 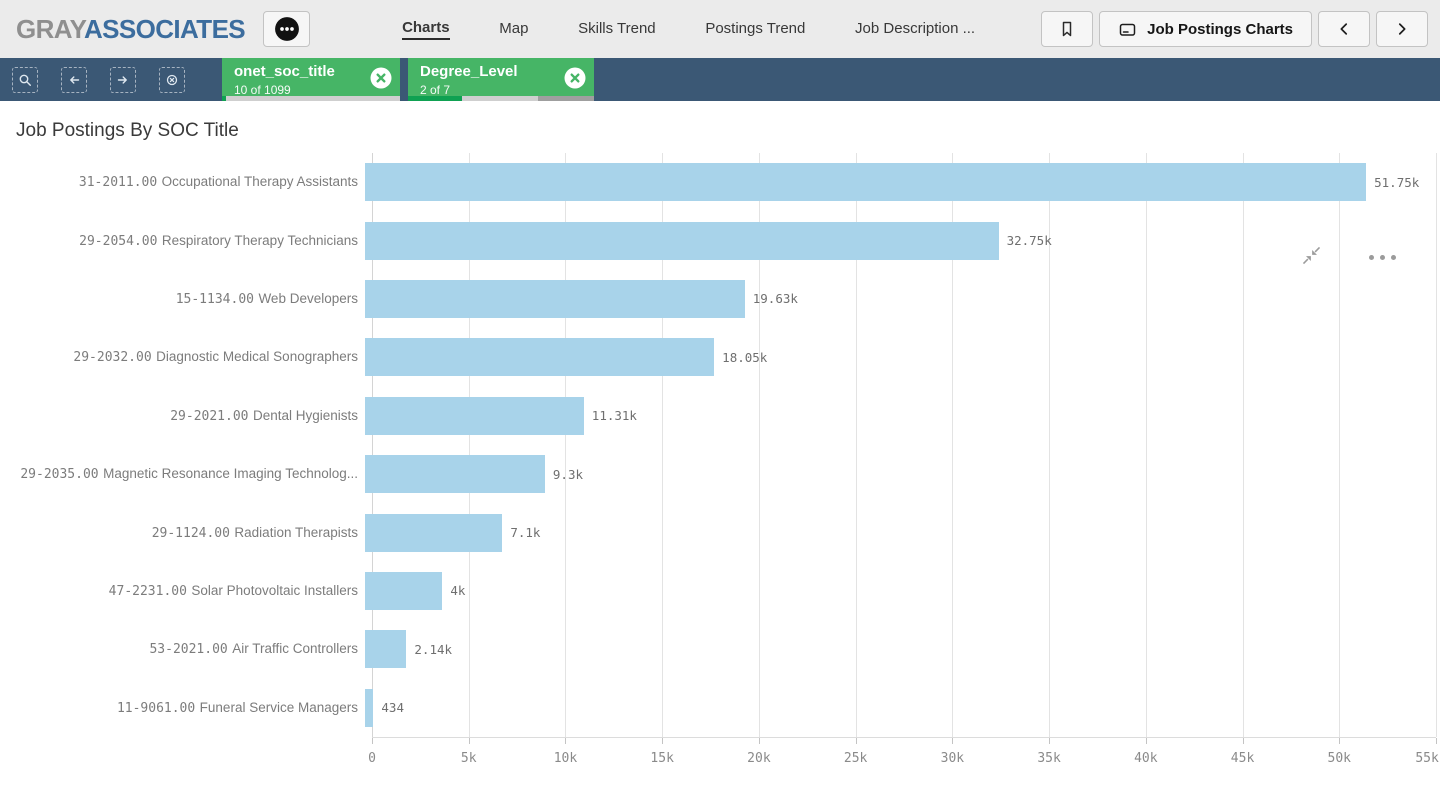 What do you see at coordinates (897, 474) in the screenshot?
I see `bar-track: 9.3k` at bounding box center [897, 474].